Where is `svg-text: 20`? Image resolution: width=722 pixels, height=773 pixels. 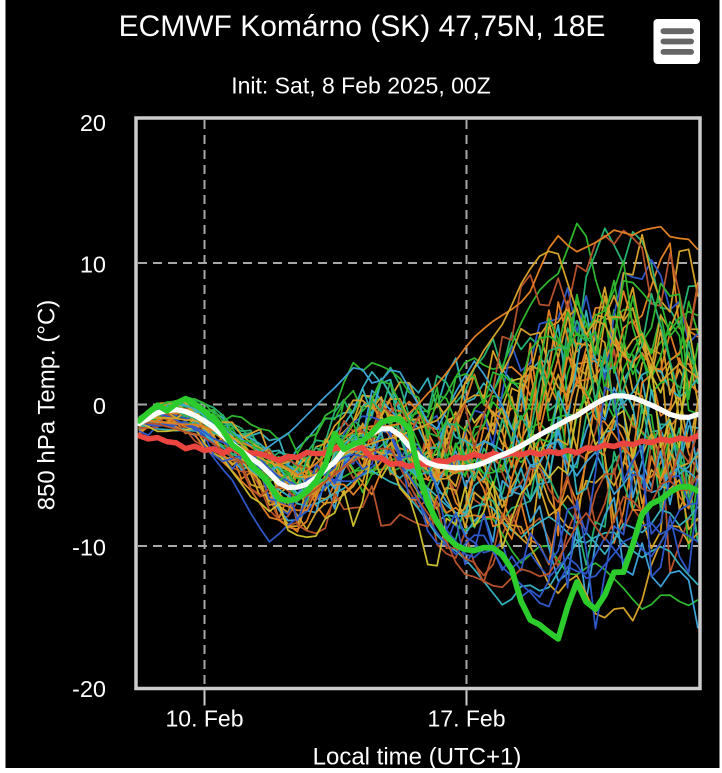 svg-text: 20 is located at coordinates (93, 123).